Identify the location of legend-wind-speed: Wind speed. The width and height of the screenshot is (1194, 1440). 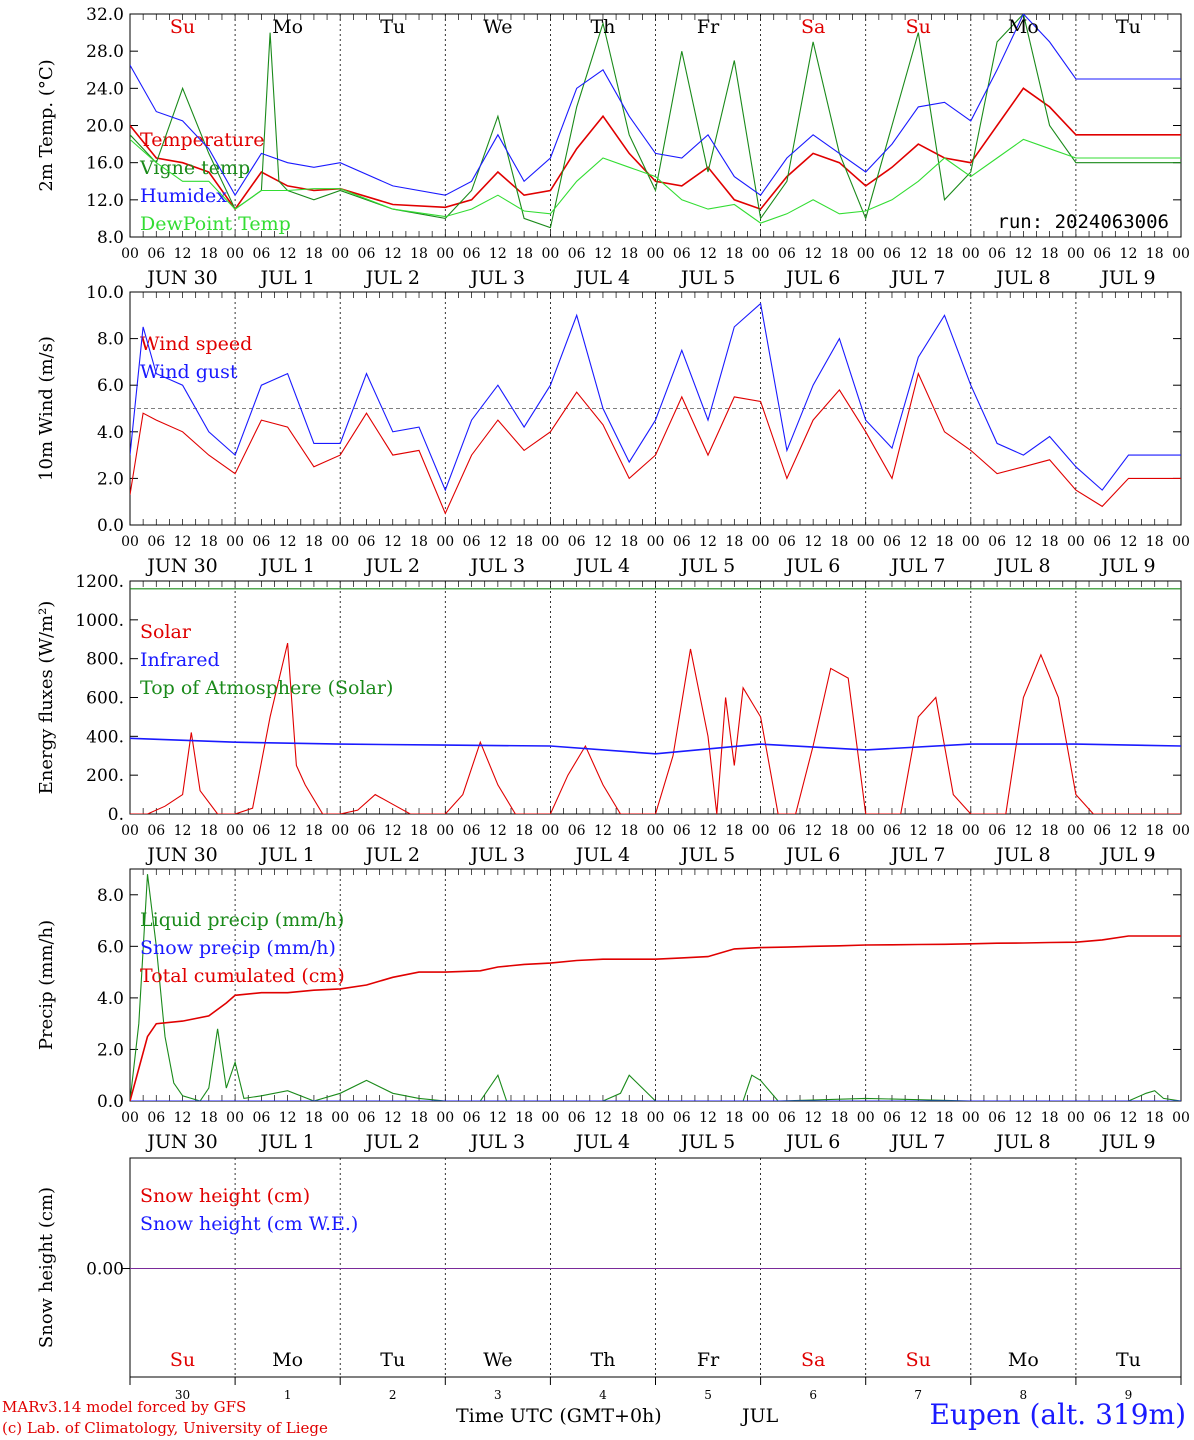
(196, 344).